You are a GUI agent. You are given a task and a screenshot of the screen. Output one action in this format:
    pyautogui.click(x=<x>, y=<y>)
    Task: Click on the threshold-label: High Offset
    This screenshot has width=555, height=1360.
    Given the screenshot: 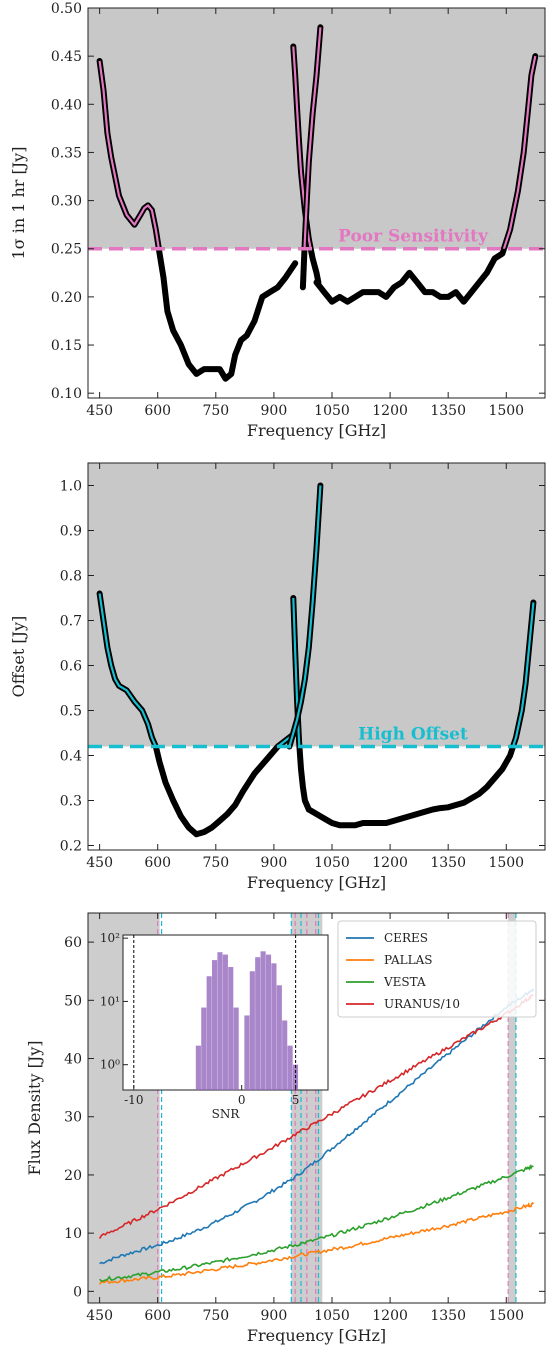 What is the action you would take?
    pyautogui.click(x=413, y=735)
    